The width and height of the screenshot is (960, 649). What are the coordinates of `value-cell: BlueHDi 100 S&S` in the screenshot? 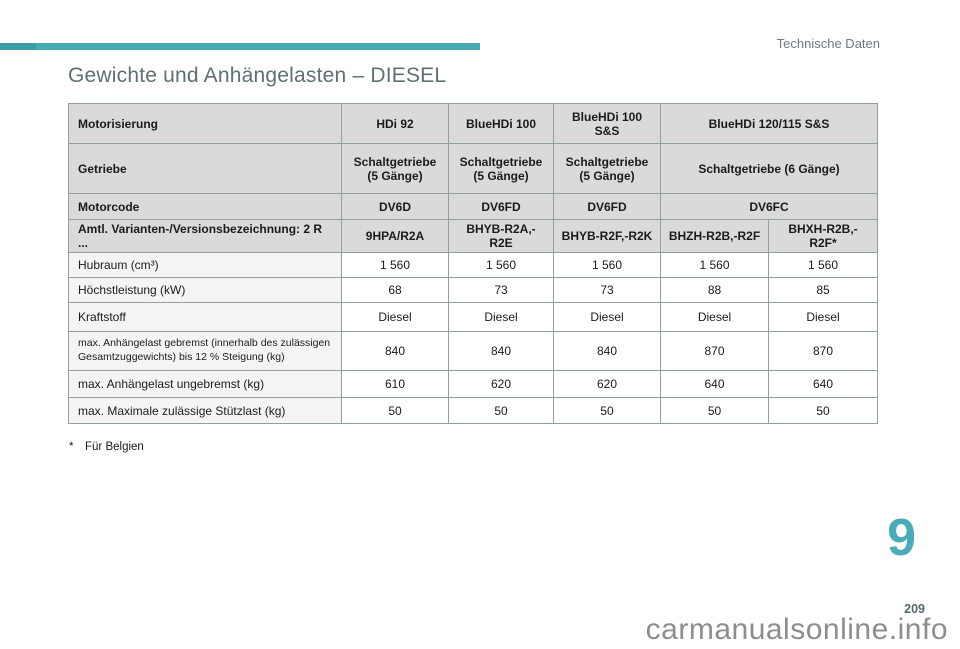 It's located at (607, 123).